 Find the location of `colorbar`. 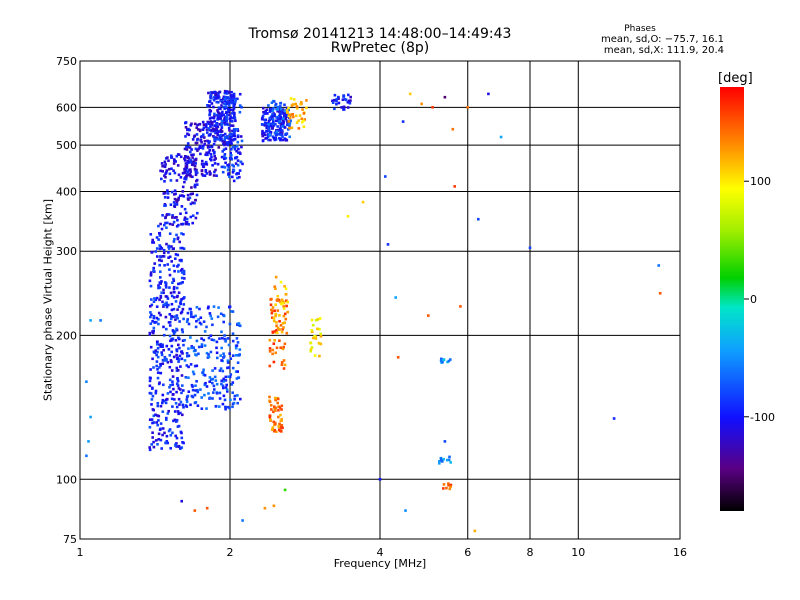

colorbar is located at coordinates (732, 299).